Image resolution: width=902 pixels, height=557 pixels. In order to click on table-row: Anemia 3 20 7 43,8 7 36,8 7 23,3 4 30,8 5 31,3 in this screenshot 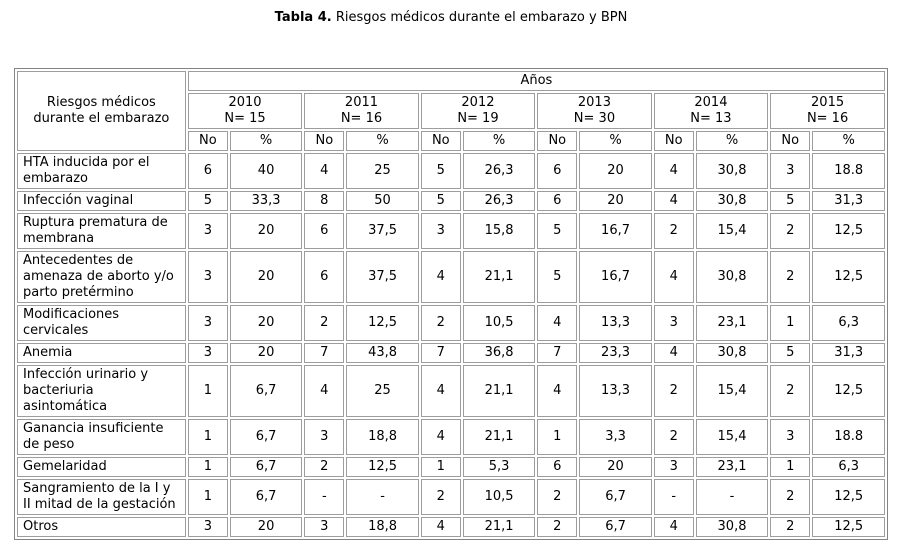, I will do `click(451, 353)`.